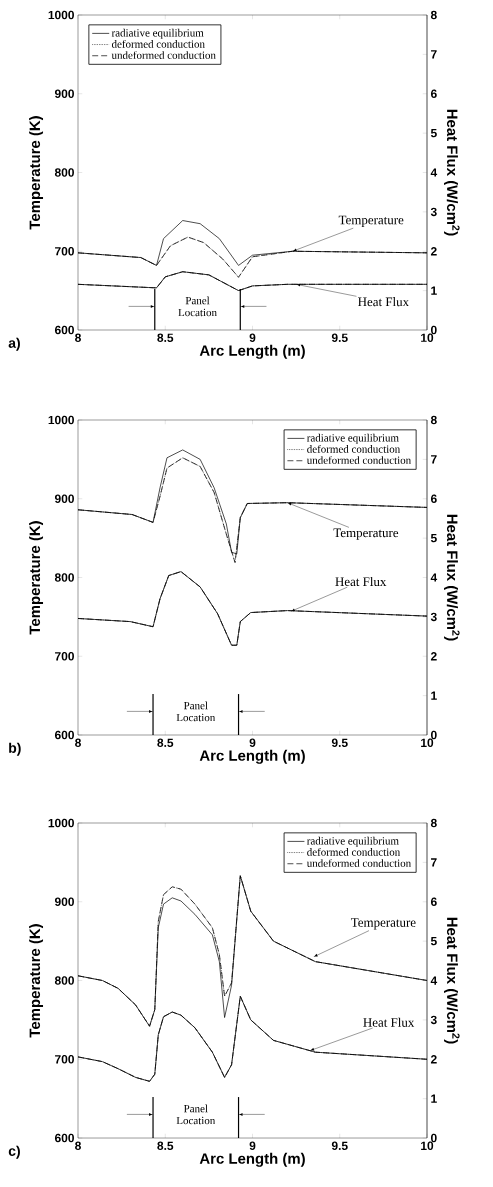 This screenshot has width=493, height=1187. Describe the element at coordinates (14, 344) in the screenshot. I see `text: a)` at that location.